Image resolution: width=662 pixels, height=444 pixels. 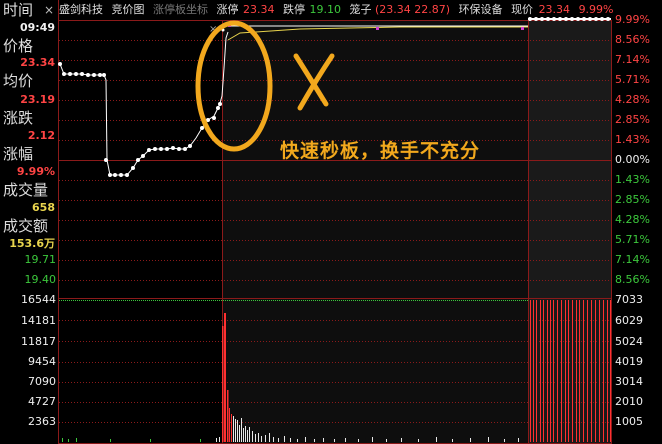 I want to click on time-label: 时间, so click(x=18, y=10).